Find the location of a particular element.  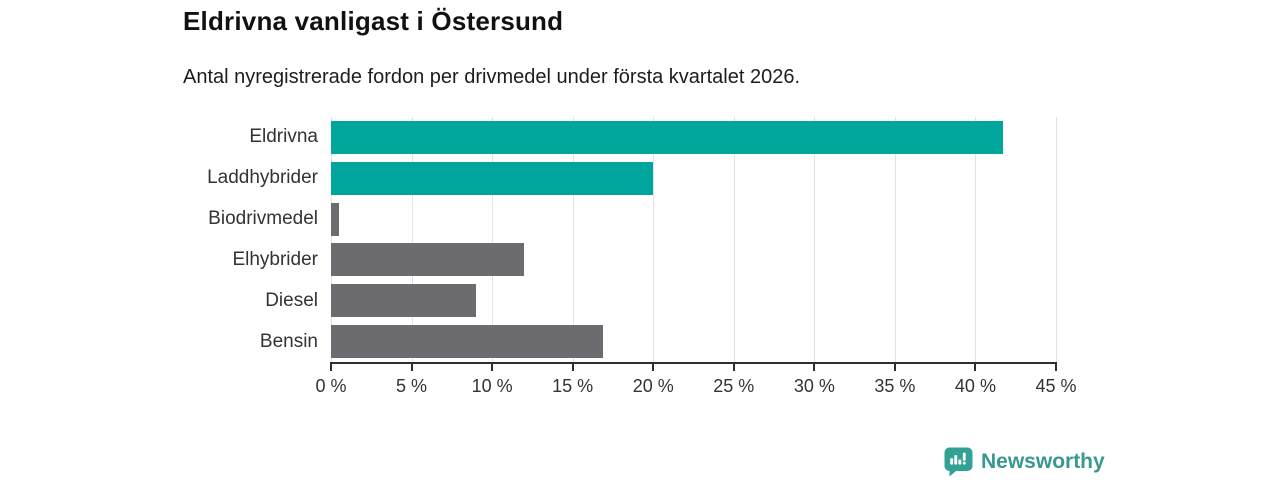

bar-biodrivmedel is located at coordinates (335, 219).